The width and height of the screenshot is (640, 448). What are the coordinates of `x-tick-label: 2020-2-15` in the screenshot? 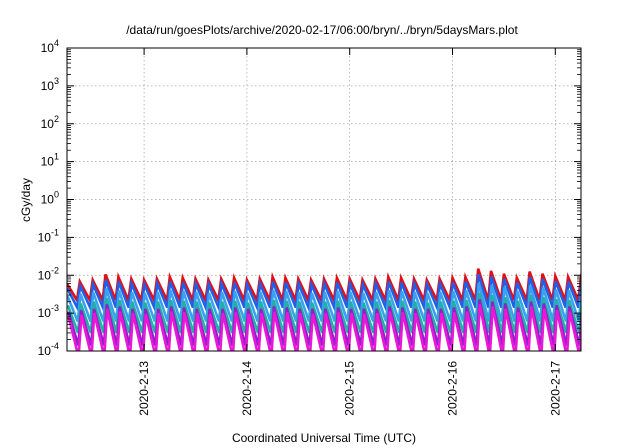 It's located at (350, 388).